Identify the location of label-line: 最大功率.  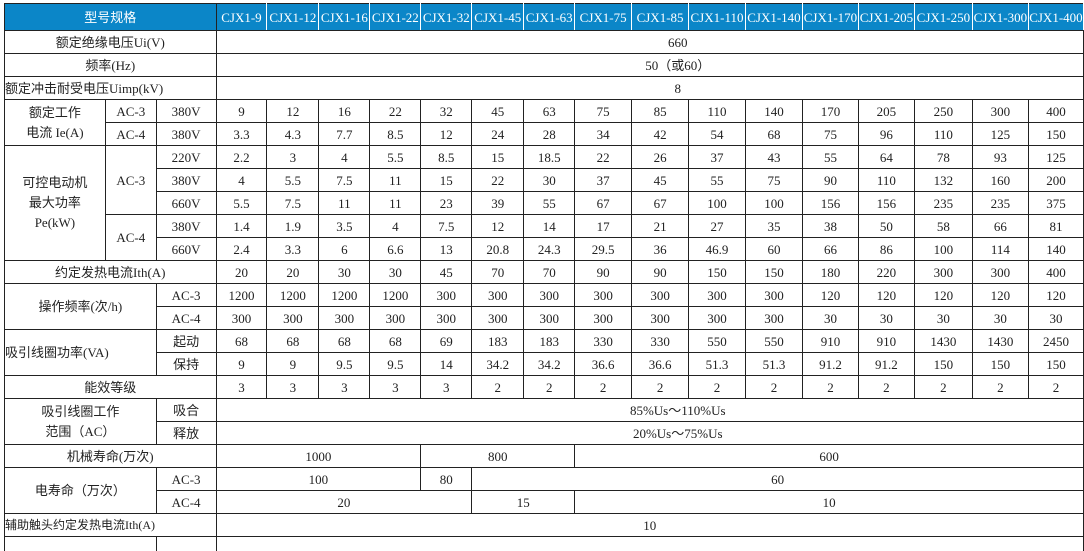
(55, 202).